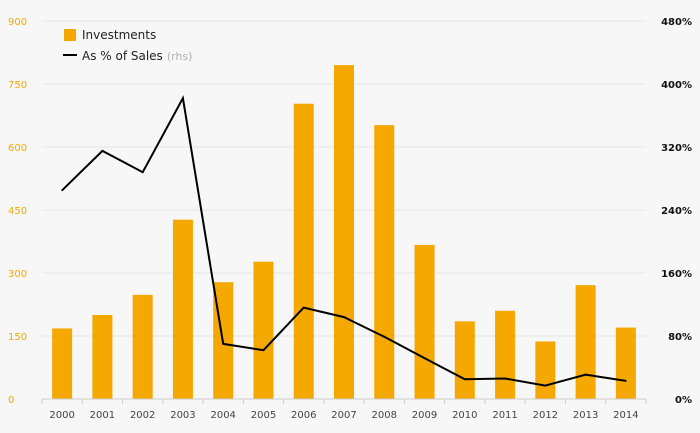 The height and width of the screenshot is (433, 700). What do you see at coordinates (102, 151) in the screenshot?
I see `line-point-2001` at bounding box center [102, 151].